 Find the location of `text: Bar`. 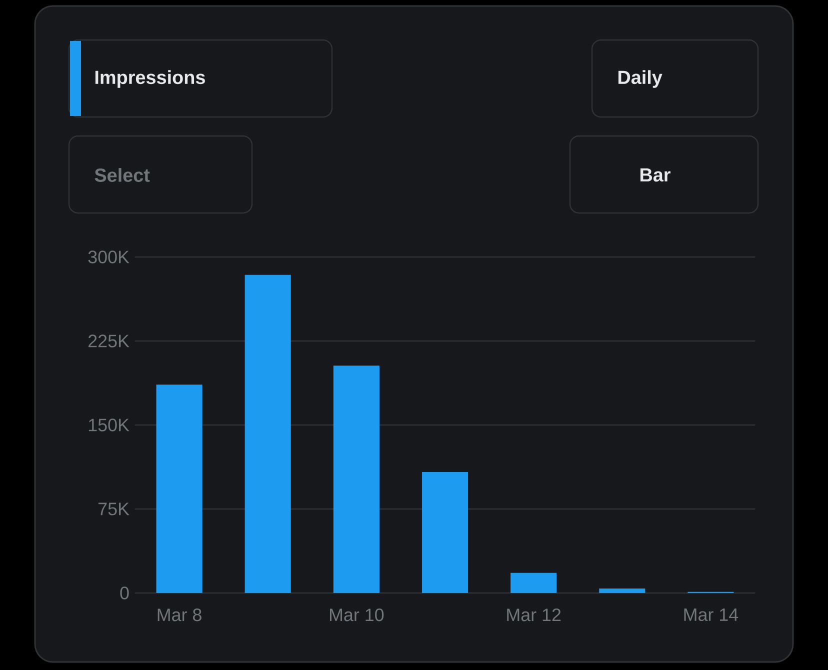

text: Bar is located at coordinates (655, 175).